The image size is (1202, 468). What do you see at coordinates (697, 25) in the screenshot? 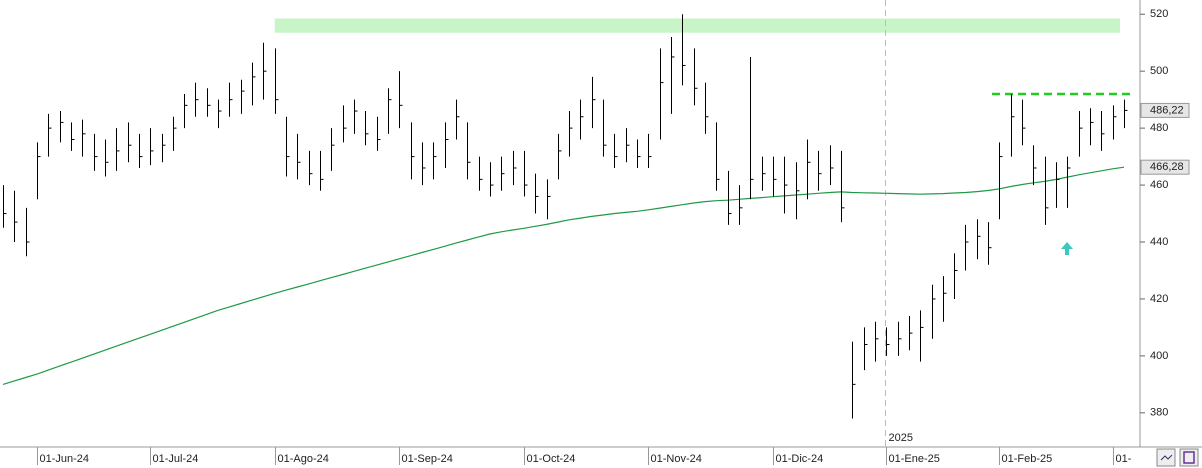
I see `resistance-zone` at bounding box center [697, 25].